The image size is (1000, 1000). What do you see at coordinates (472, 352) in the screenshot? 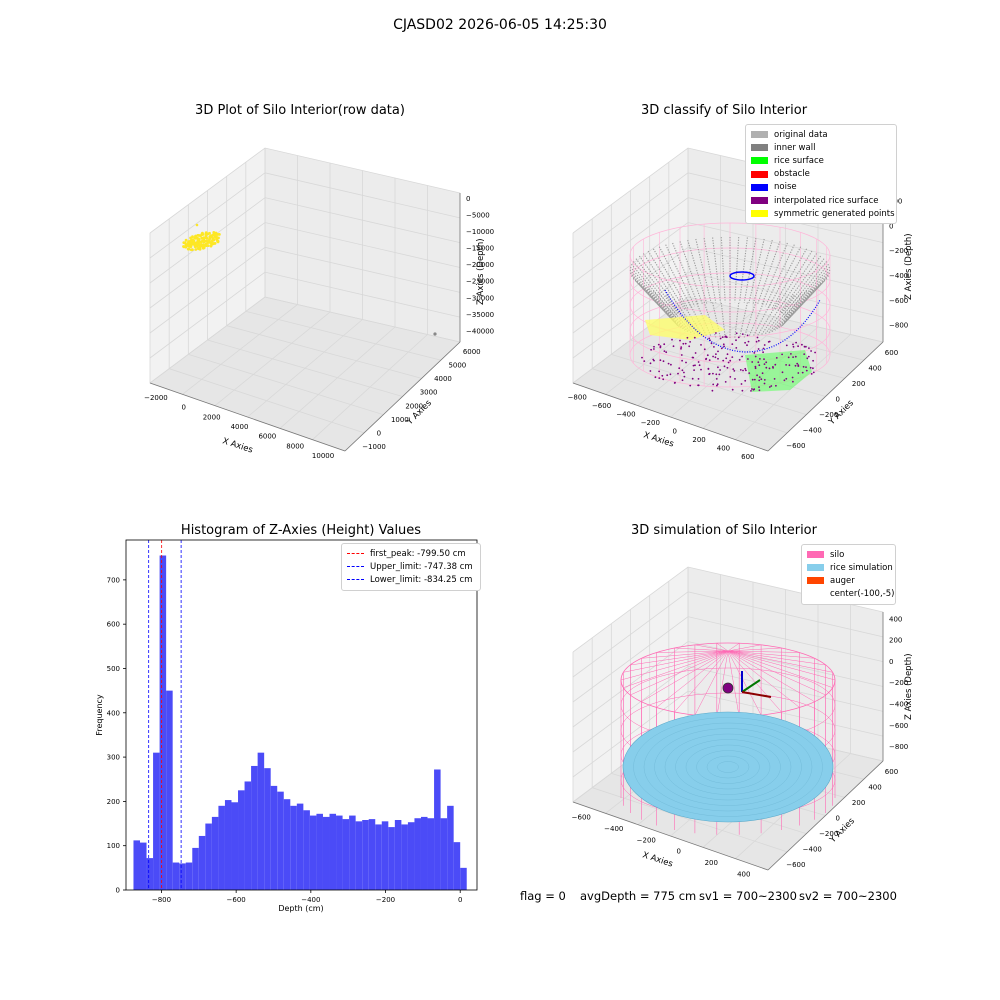
I see `plot1-ytick: 6000` at bounding box center [472, 352].